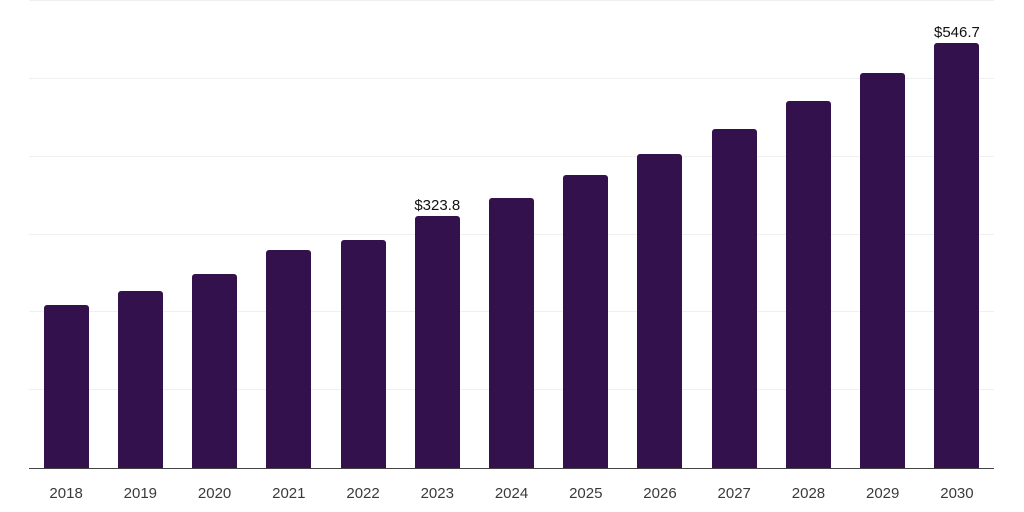 The image size is (1024, 512). Describe the element at coordinates (215, 371) in the screenshot. I see `bar-2020` at that location.